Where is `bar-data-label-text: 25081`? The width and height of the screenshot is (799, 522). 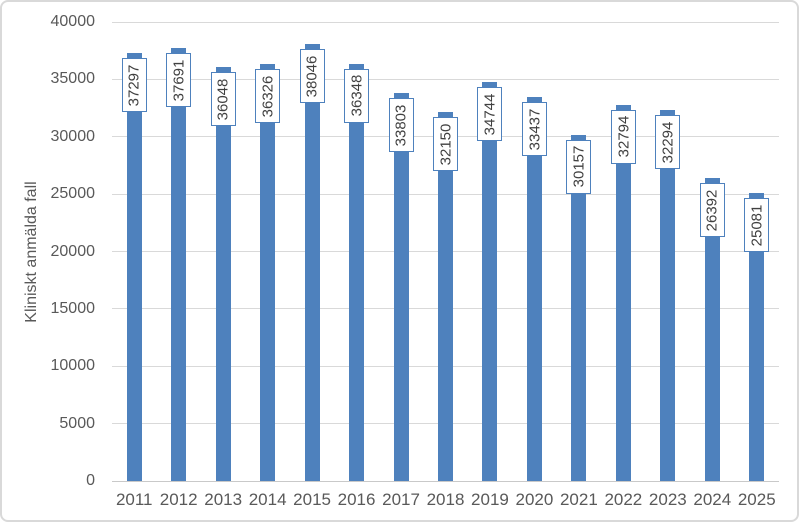 bar-data-label-text: 25081 is located at coordinates (757, 225).